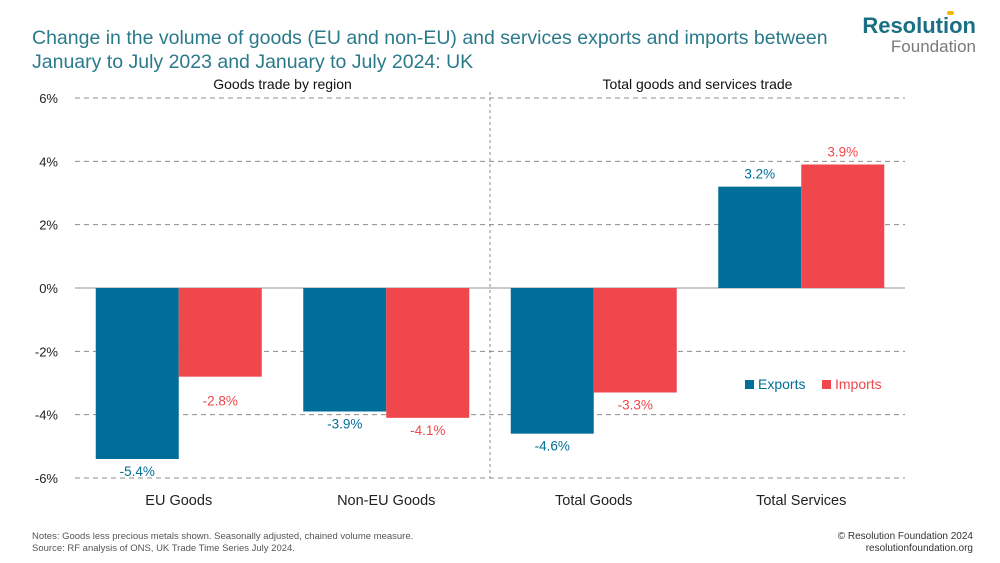  What do you see at coordinates (781, 384) in the screenshot?
I see `legend-label-exports: Exports` at bounding box center [781, 384].